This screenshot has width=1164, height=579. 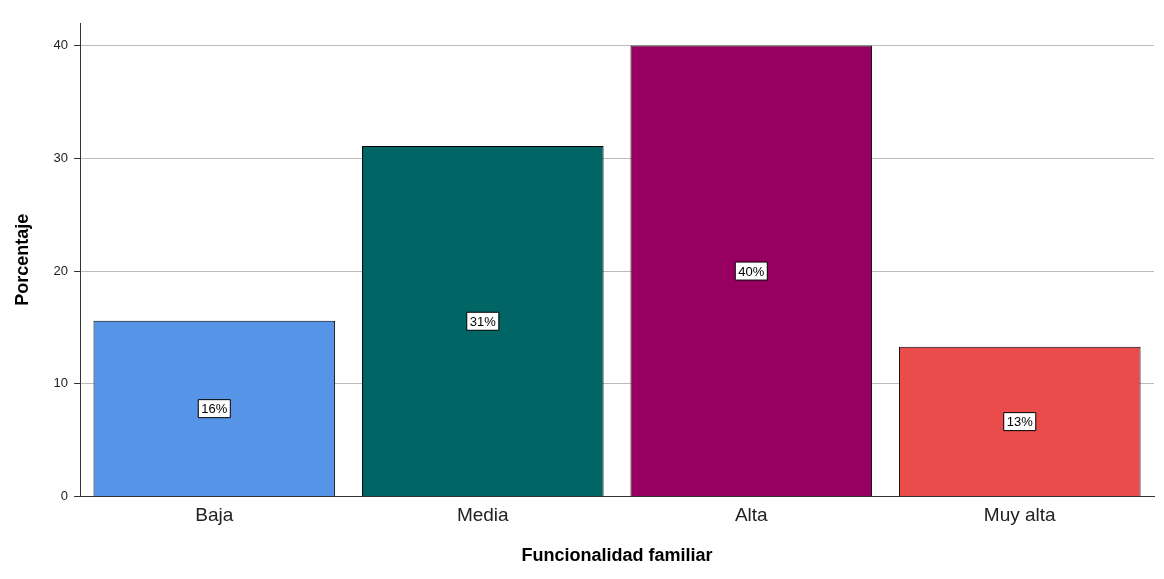 What do you see at coordinates (61, 157) in the screenshot?
I see `y-tick-label: 30` at bounding box center [61, 157].